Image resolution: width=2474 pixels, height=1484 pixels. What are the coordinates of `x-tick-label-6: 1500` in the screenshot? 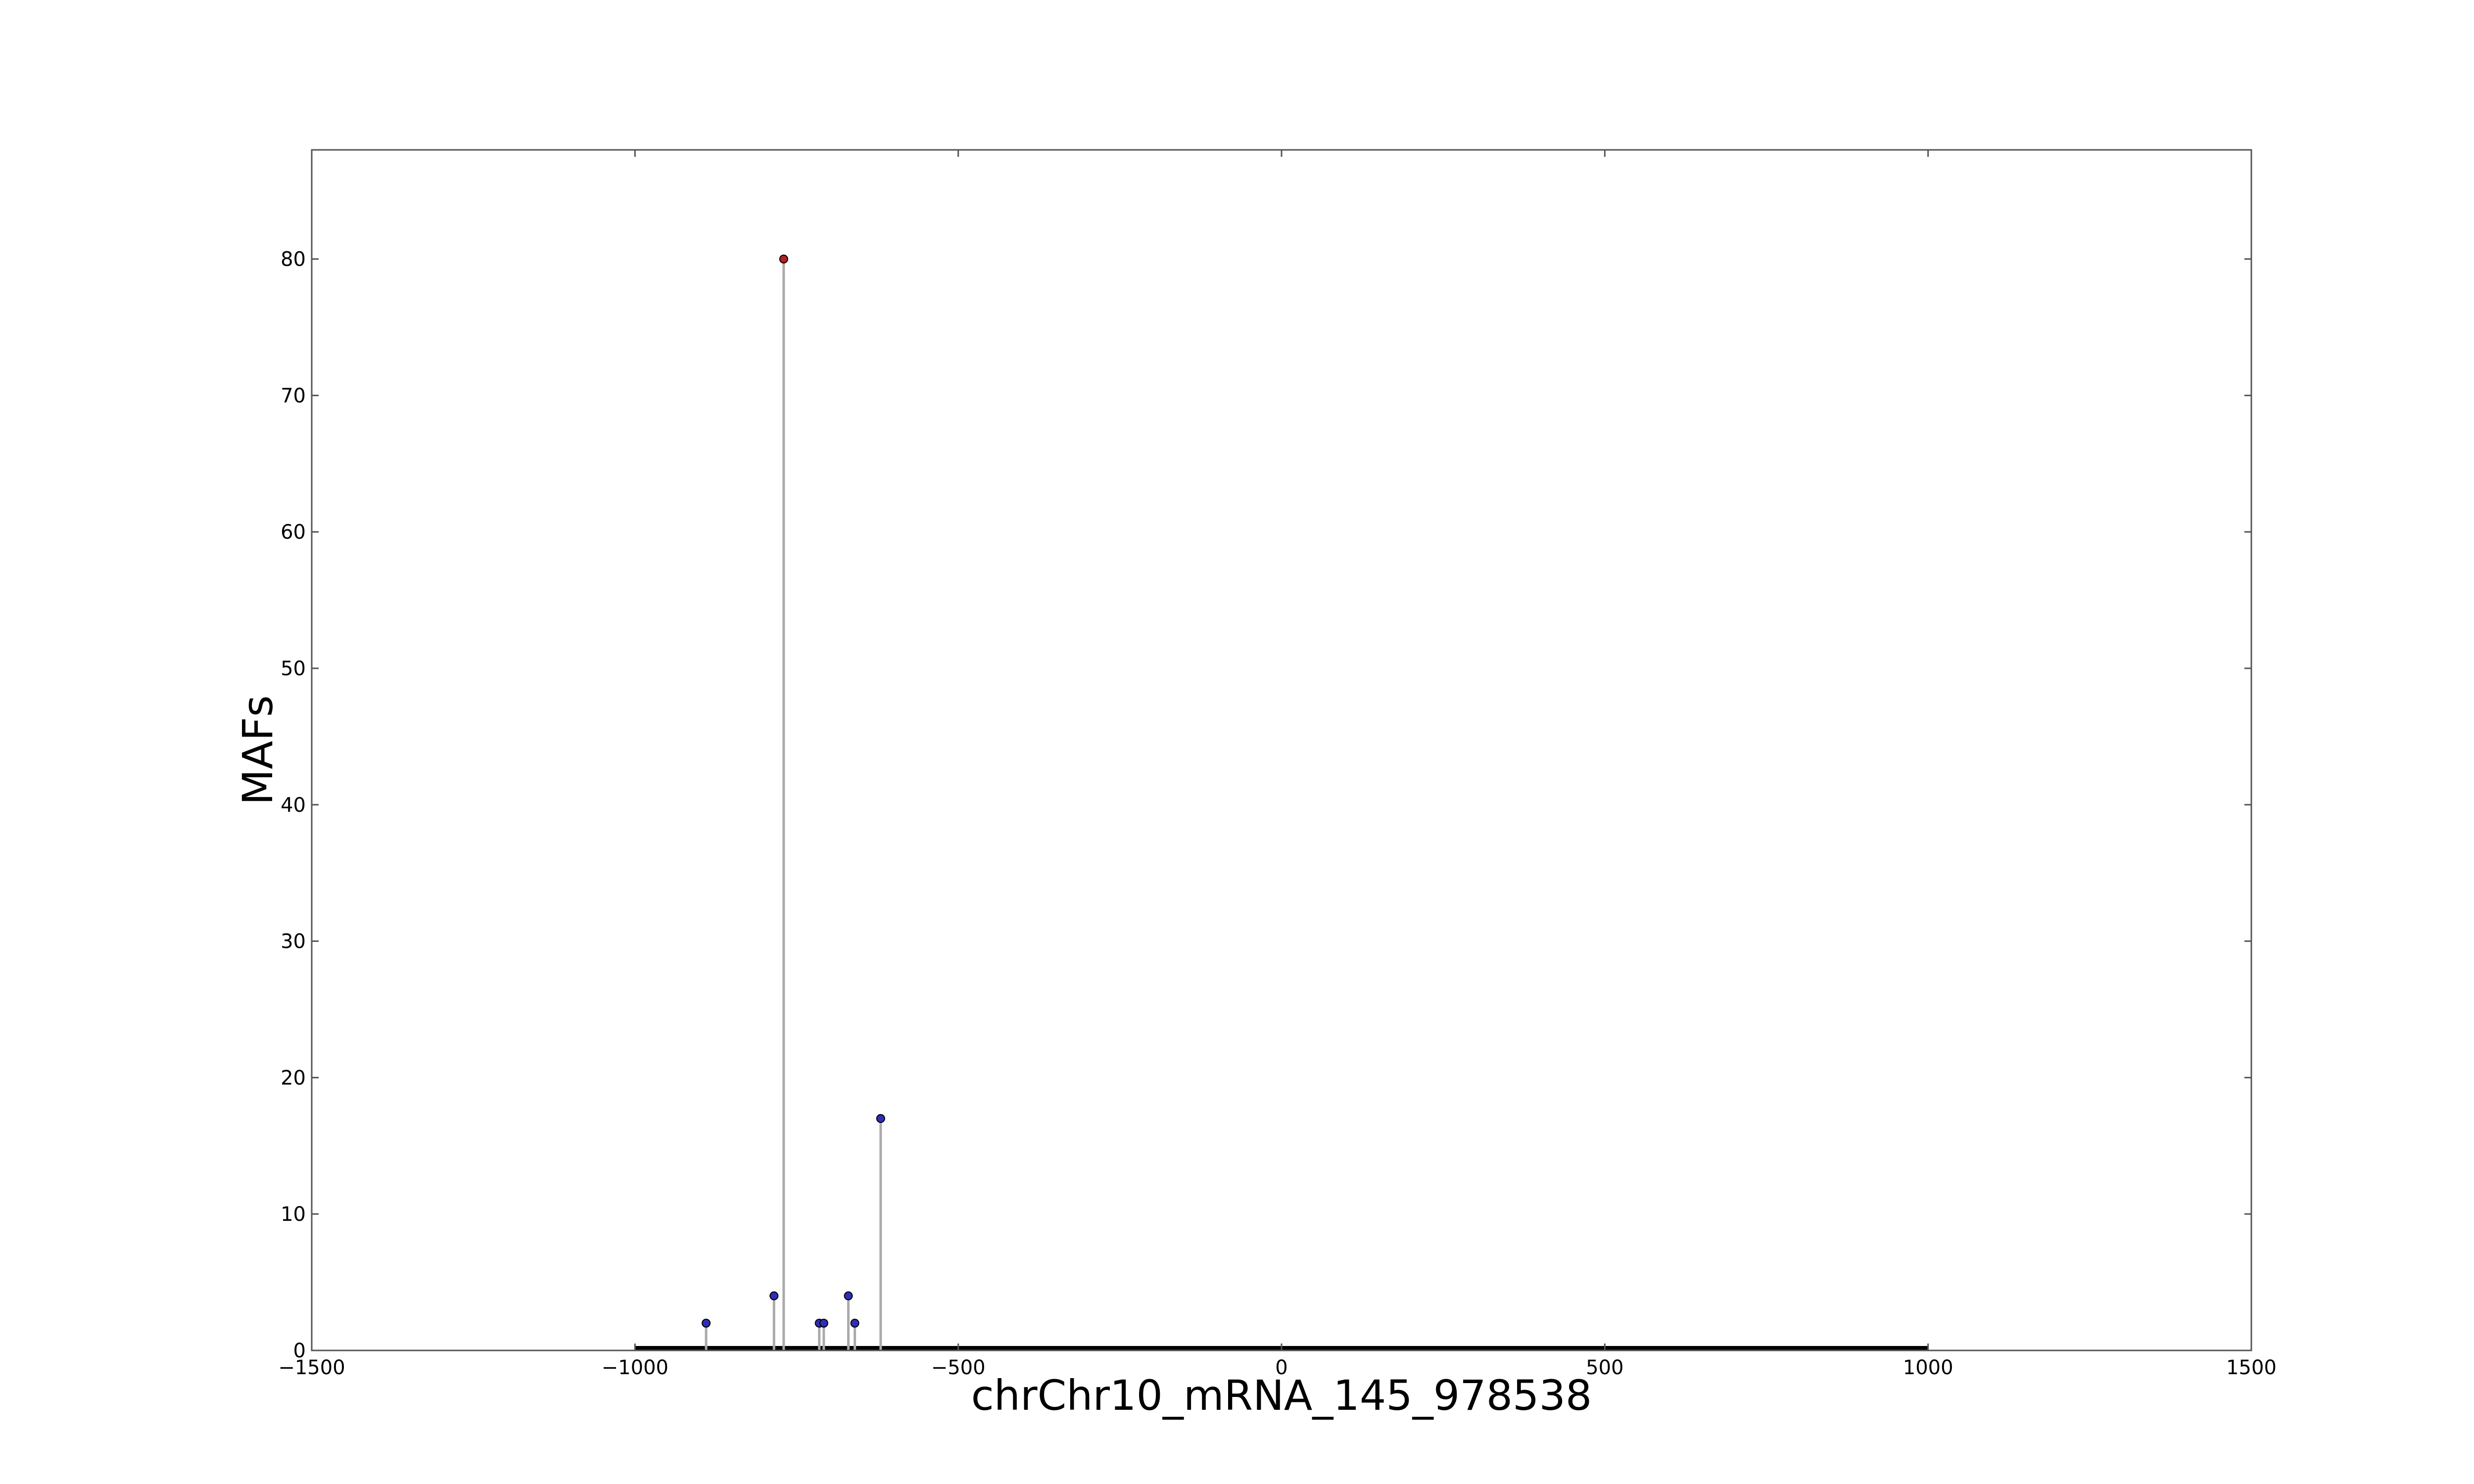 It's located at (2251, 1367).